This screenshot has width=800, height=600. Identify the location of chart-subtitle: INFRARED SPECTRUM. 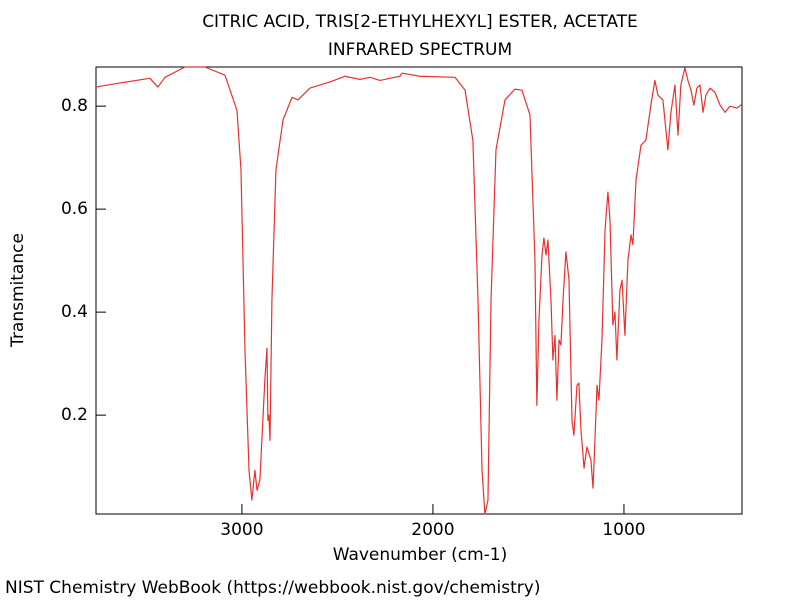
(420, 50).